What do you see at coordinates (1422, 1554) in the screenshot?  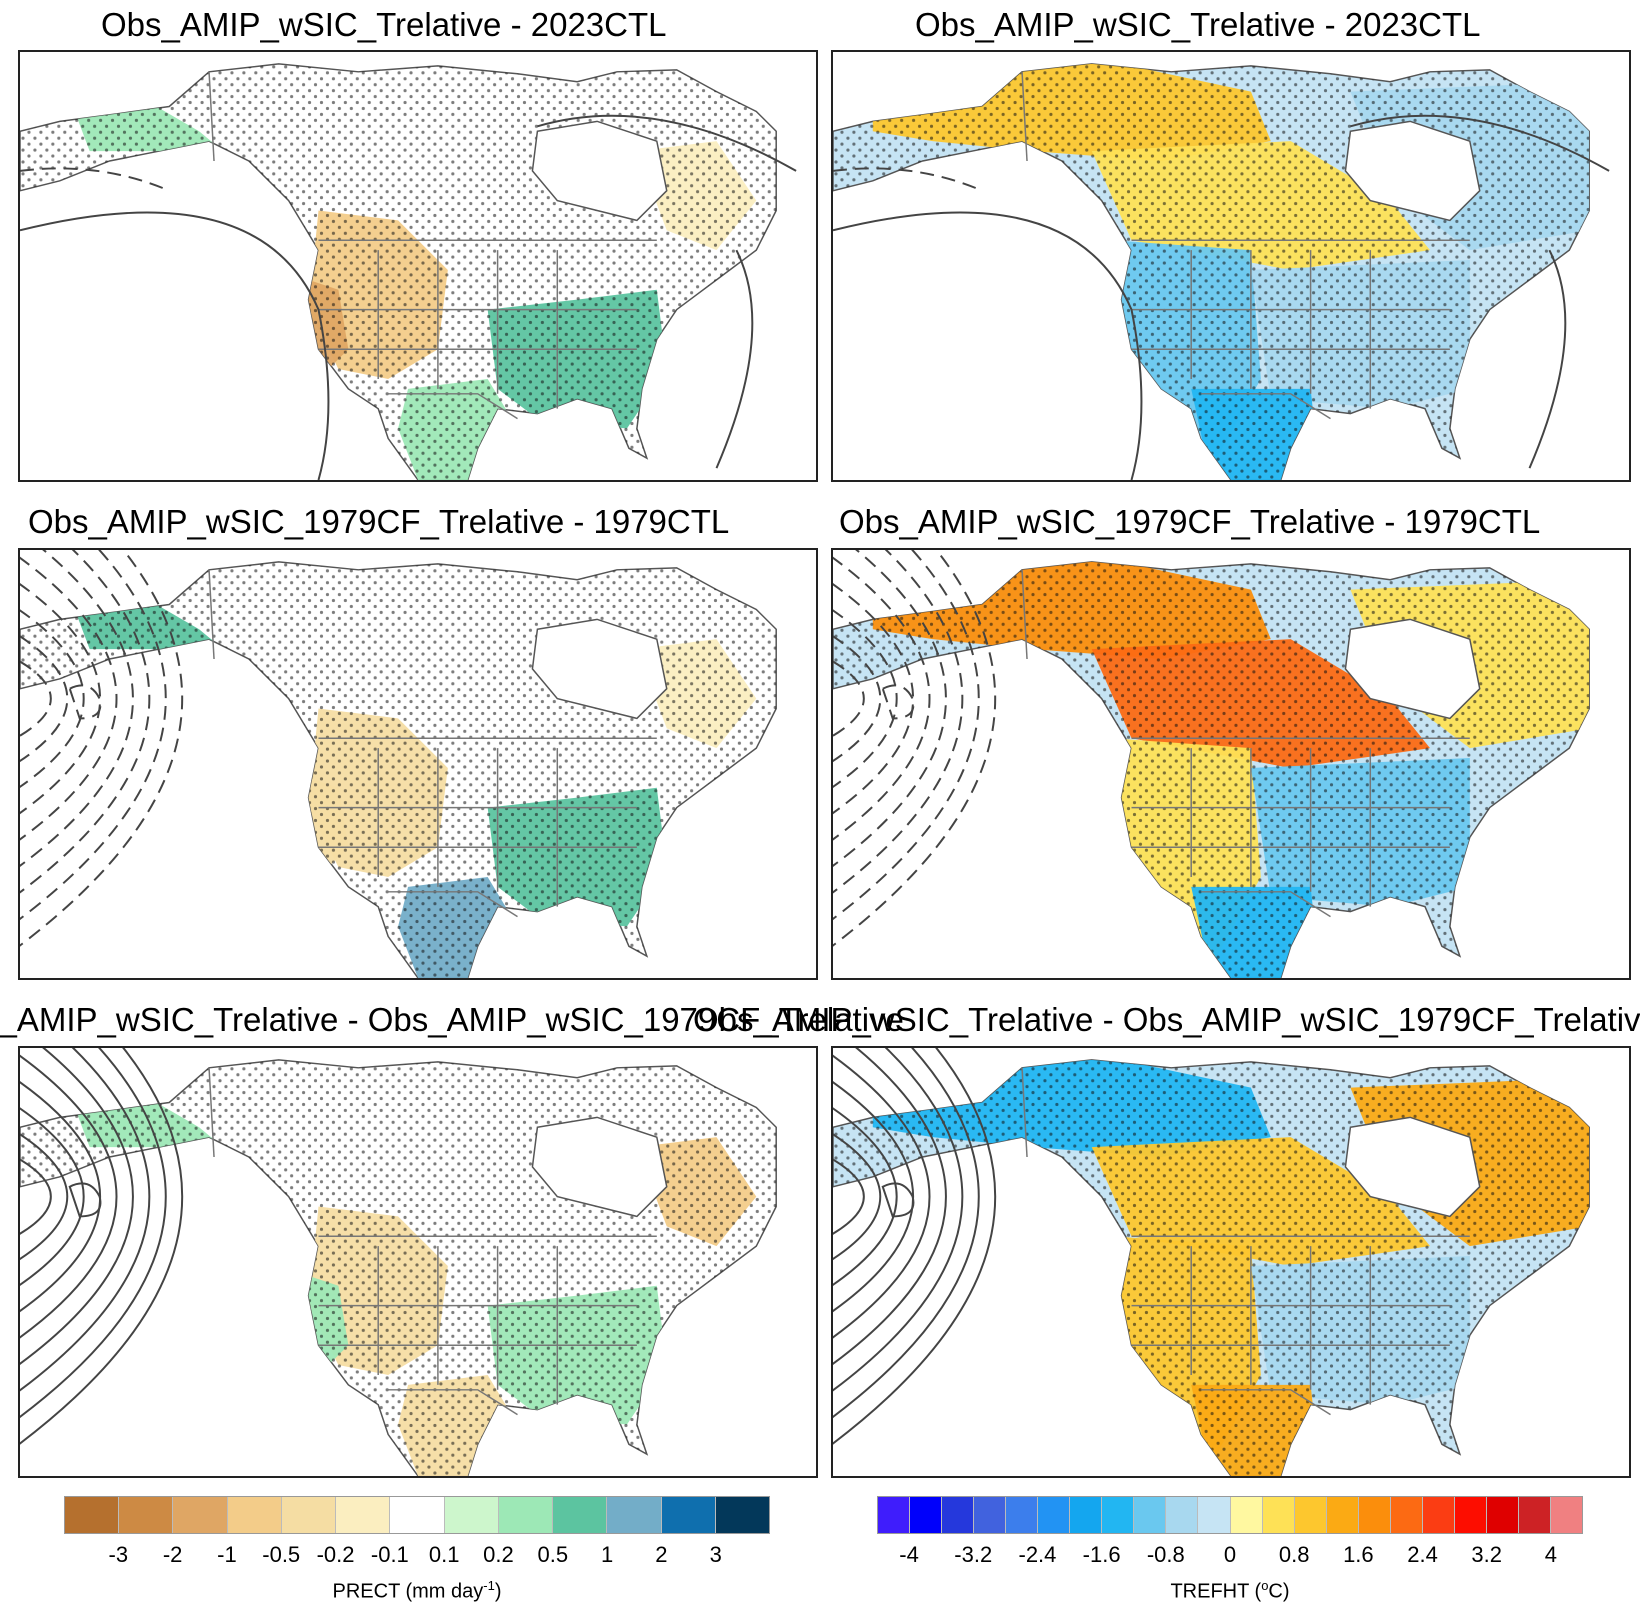 I see `colorbar-tick-label: 2.4` at bounding box center [1422, 1554].